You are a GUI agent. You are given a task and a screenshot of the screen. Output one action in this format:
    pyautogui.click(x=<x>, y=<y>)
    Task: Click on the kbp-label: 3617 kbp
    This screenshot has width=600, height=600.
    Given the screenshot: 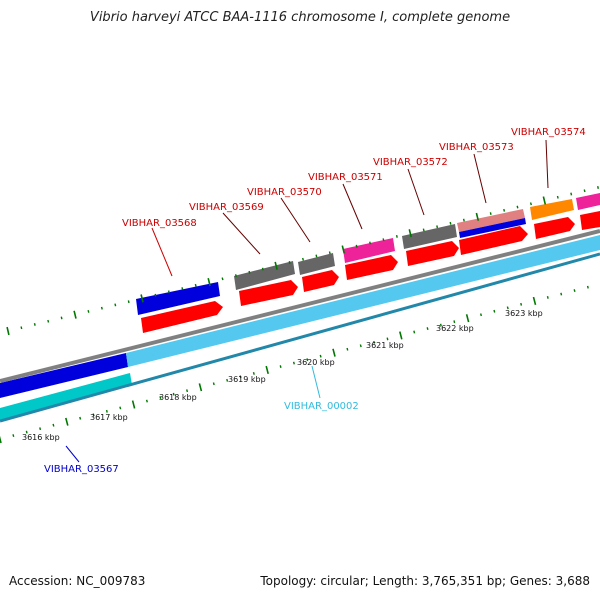 What is the action you would take?
    pyautogui.click(x=109, y=417)
    